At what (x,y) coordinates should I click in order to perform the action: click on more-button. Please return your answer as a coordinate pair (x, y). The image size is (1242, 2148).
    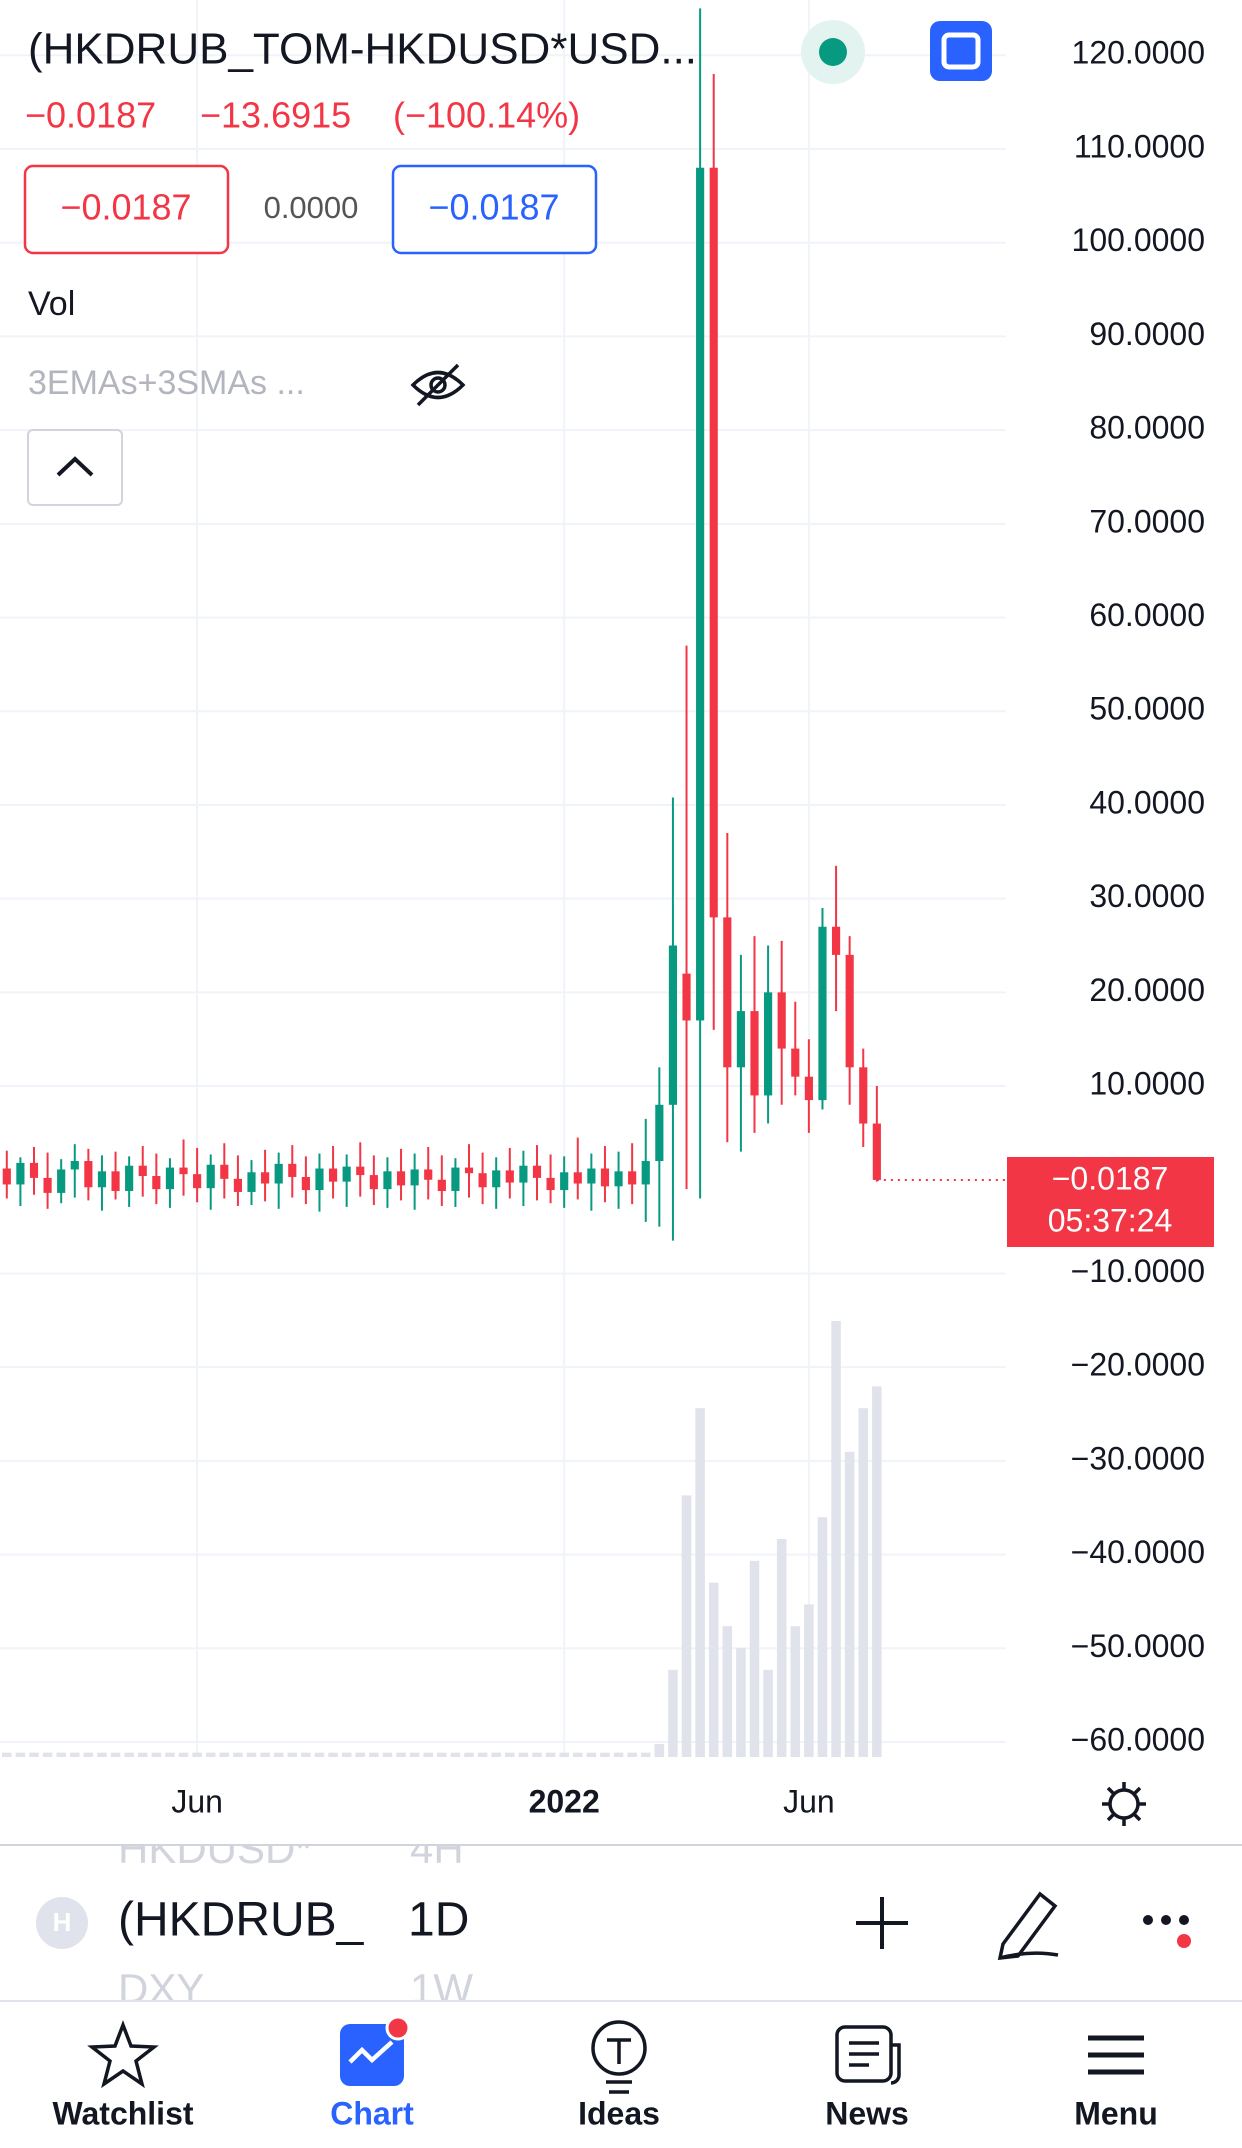
    Looking at the image, I should click on (1167, 1931).